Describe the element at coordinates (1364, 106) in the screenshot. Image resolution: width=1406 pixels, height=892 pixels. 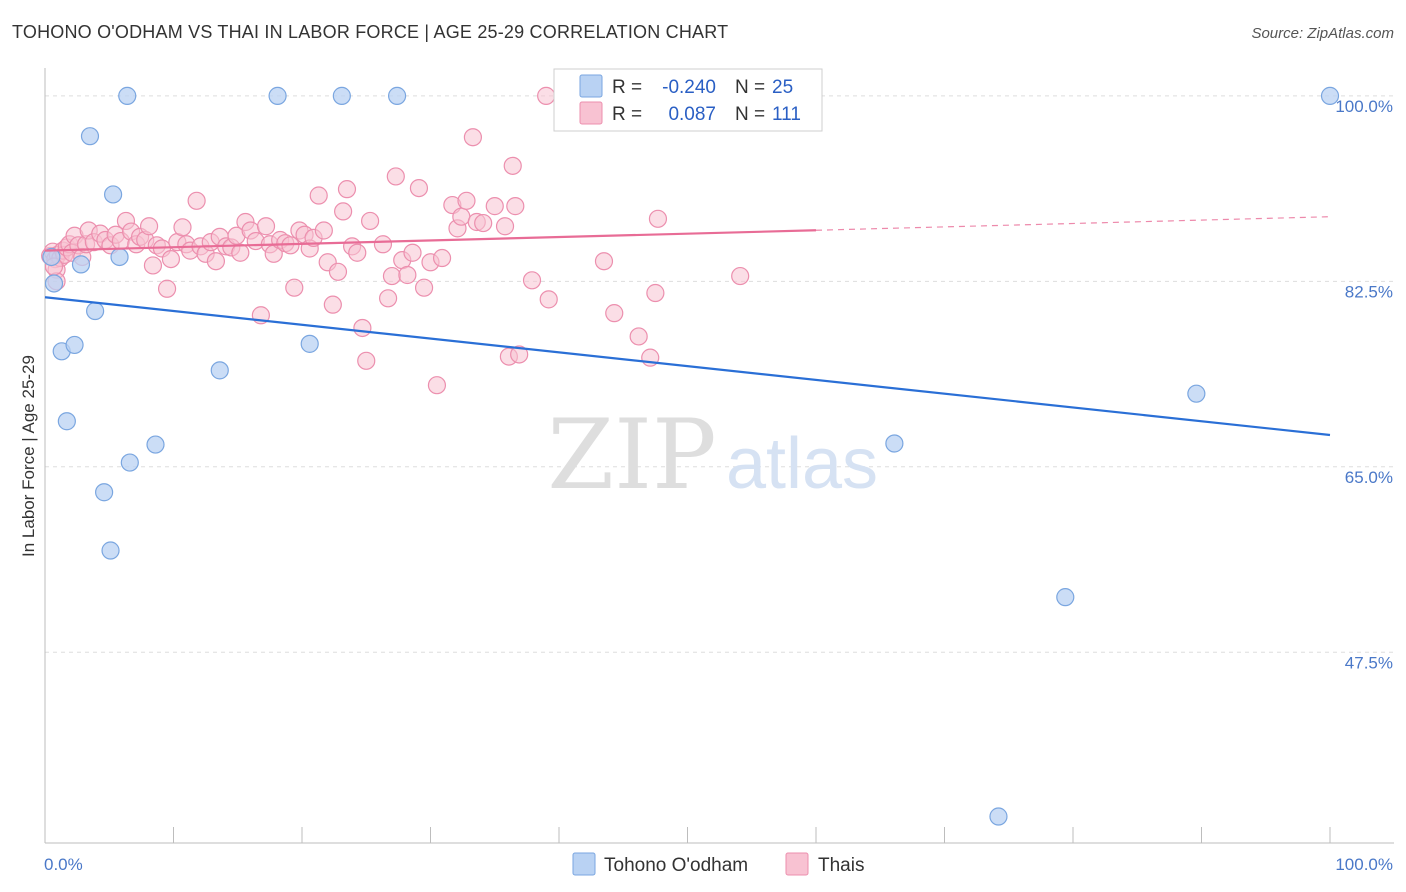
I see `y-tick-label: 100.0%` at that location.